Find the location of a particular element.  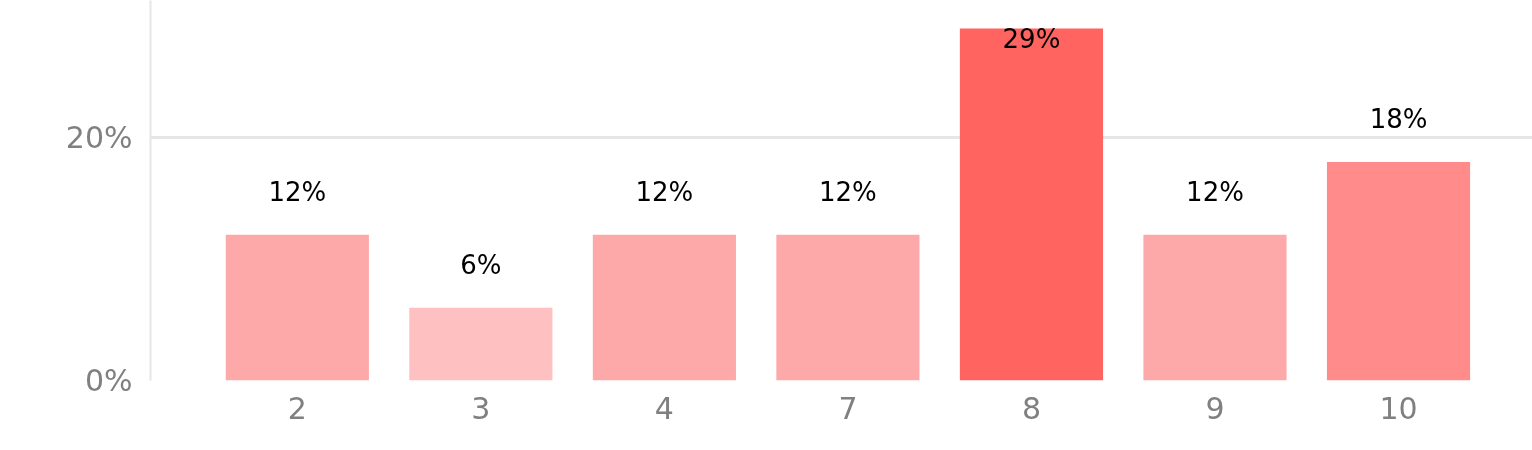

data-label: 29% is located at coordinates (1031, 39).